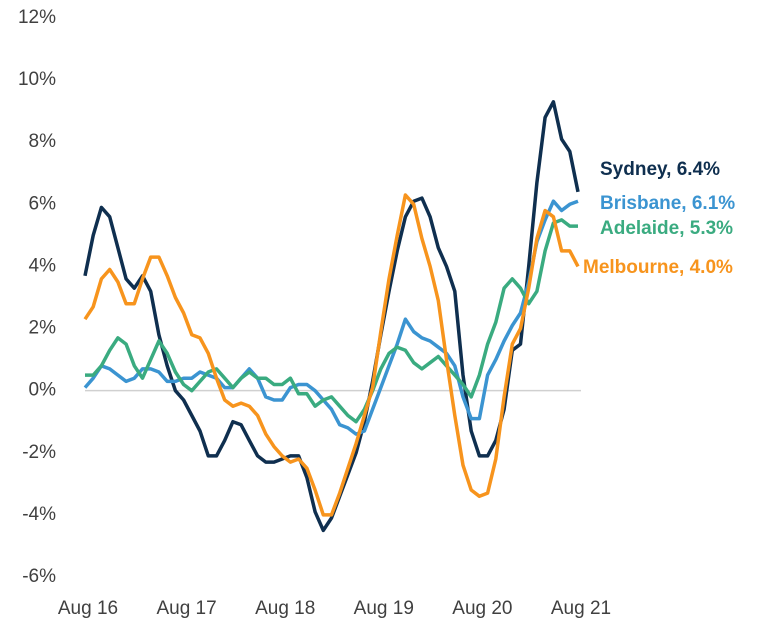 Image resolution: width=776 pixels, height=623 pixels. What do you see at coordinates (39, 576) in the screenshot?
I see `y-tick-label: -6%` at bounding box center [39, 576].